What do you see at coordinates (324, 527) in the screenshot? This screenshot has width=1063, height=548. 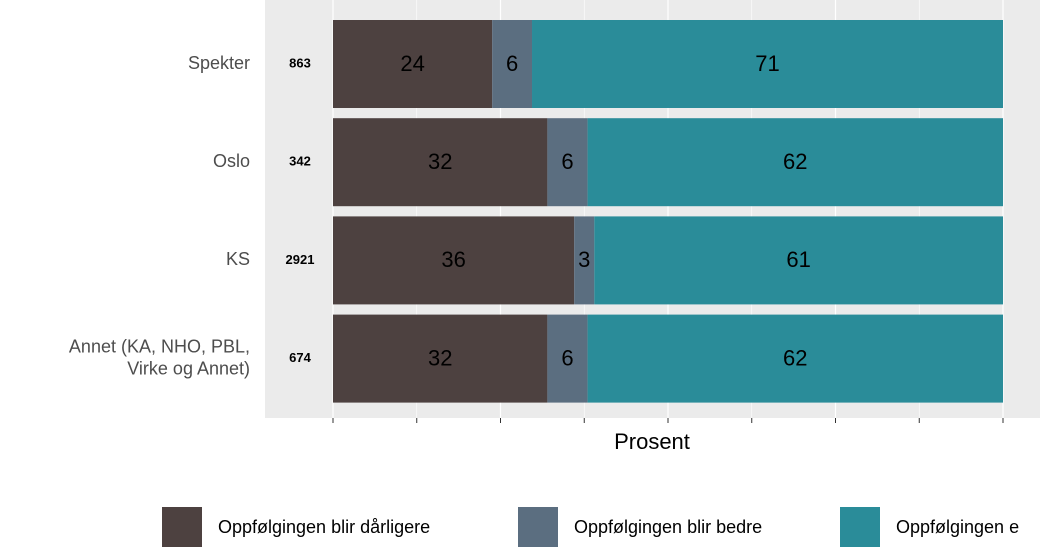 I see `legend-label: Oppfølgingen blir dårligere` at bounding box center [324, 527].